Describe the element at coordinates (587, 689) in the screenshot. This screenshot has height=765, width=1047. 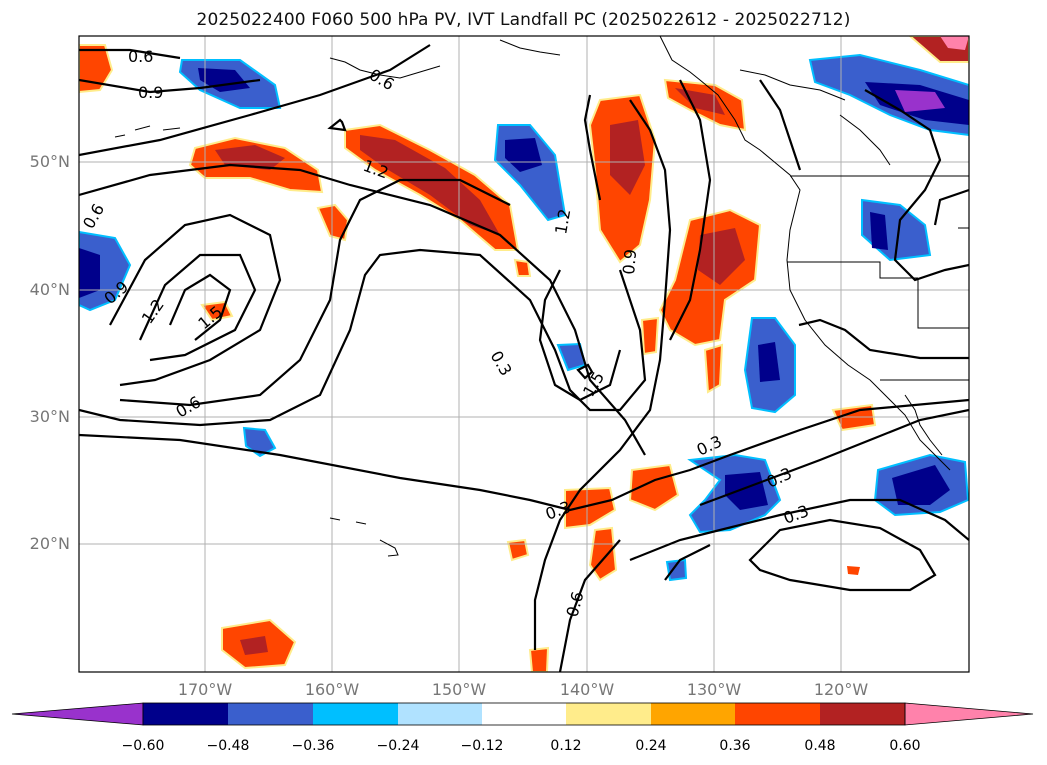
I see `lon-label: 140°W` at that location.